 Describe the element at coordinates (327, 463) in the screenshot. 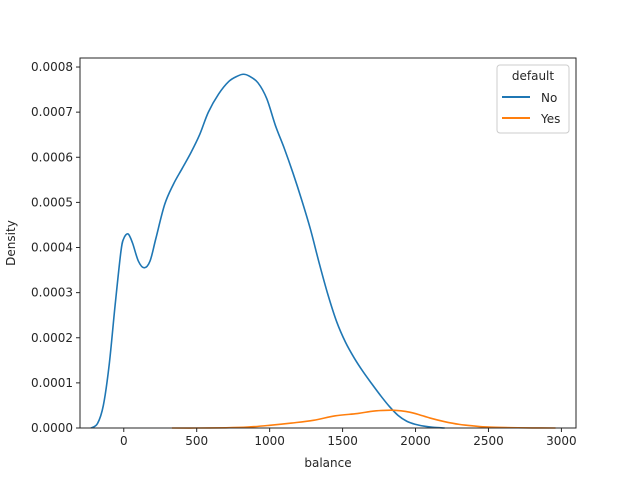

I see `x-axis-label: balance` at that location.